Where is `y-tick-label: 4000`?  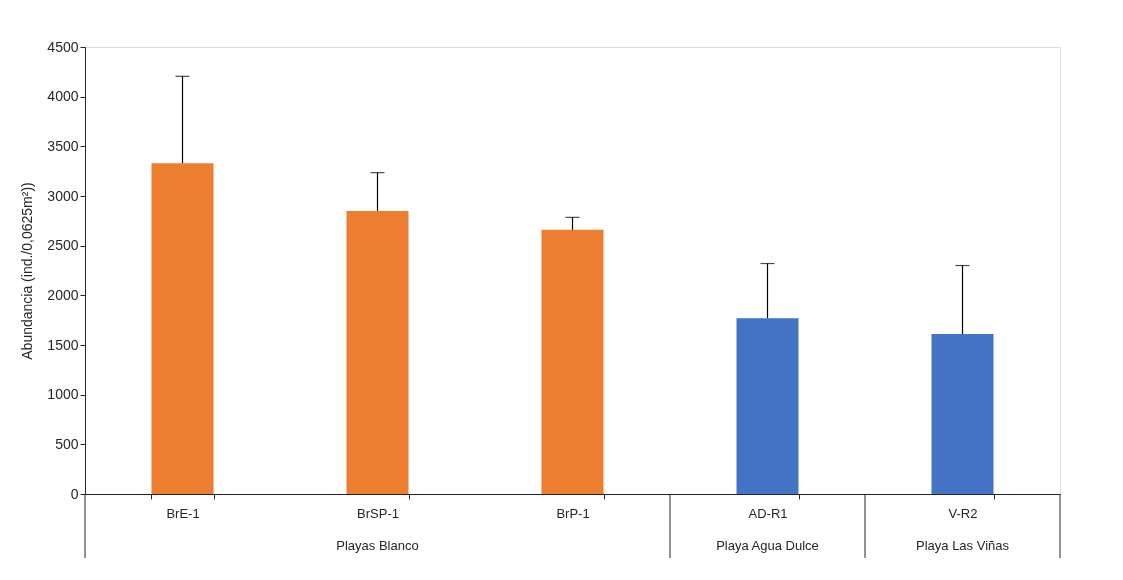 y-tick-label: 4000 is located at coordinates (63, 96).